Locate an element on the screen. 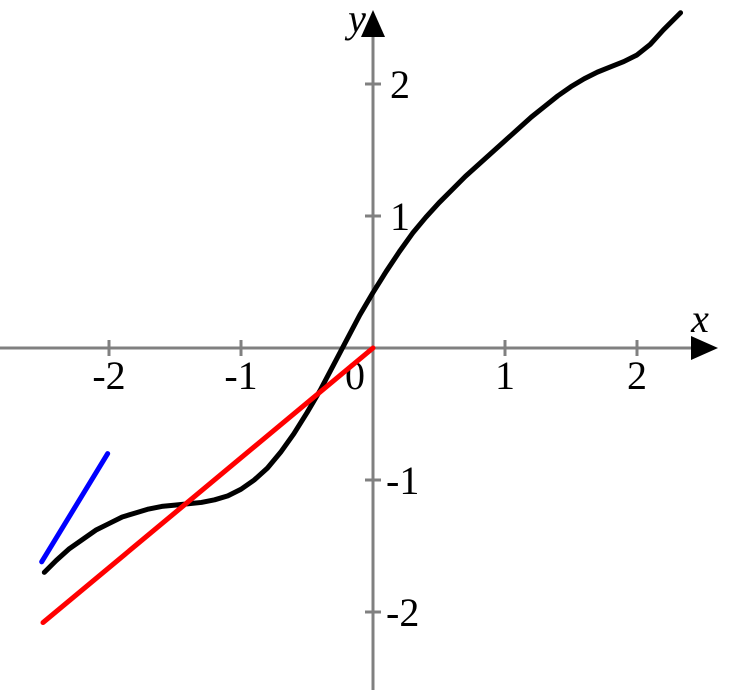 Image resolution: width=744 pixels, height=690 pixels. y-axis-label: y is located at coordinates (355, 20).